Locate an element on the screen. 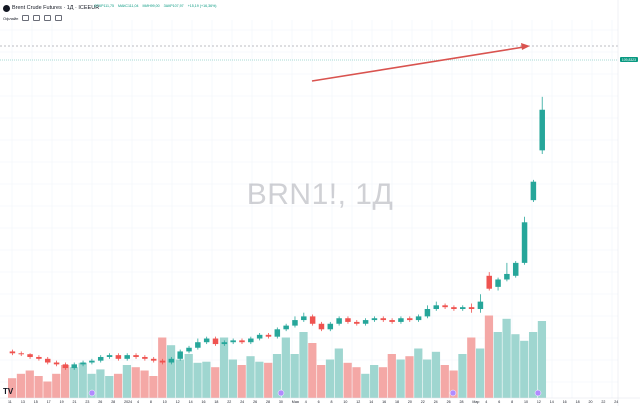 The height and width of the screenshot is (406, 640). symbol-watermark: BRN1!, 1Д is located at coordinates (320, 194).